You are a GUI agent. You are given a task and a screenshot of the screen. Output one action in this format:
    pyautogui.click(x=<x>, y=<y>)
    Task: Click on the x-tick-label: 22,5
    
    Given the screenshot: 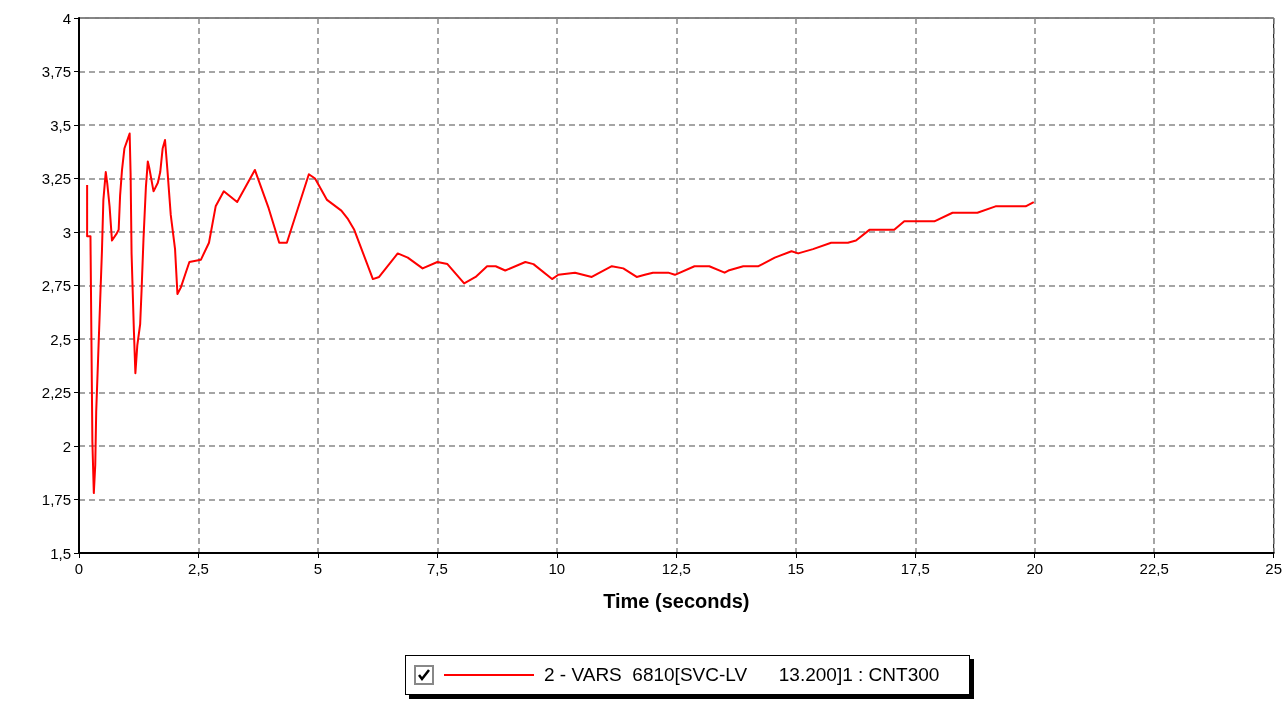 What is the action you would take?
    pyautogui.click(x=1154, y=568)
    